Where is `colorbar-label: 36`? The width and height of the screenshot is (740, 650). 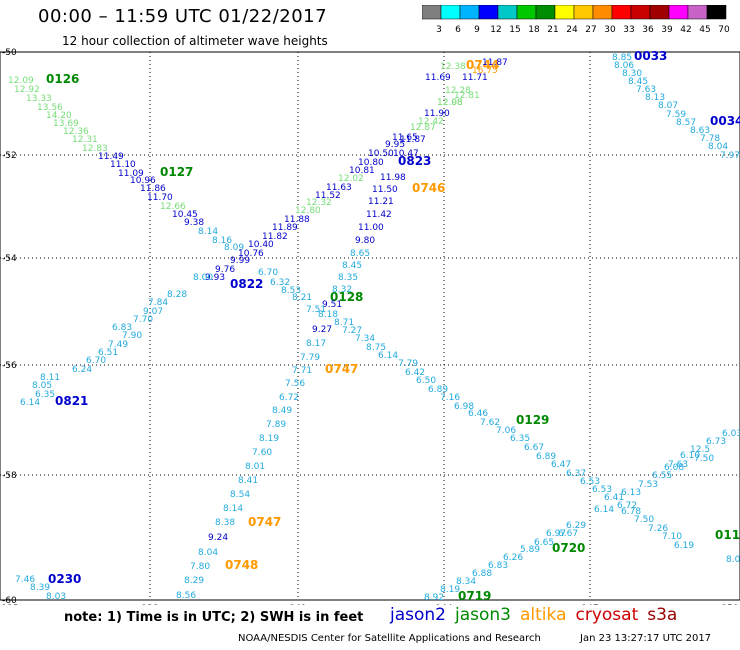 colorbar-label: 36 is located at coordinates (648, 30).